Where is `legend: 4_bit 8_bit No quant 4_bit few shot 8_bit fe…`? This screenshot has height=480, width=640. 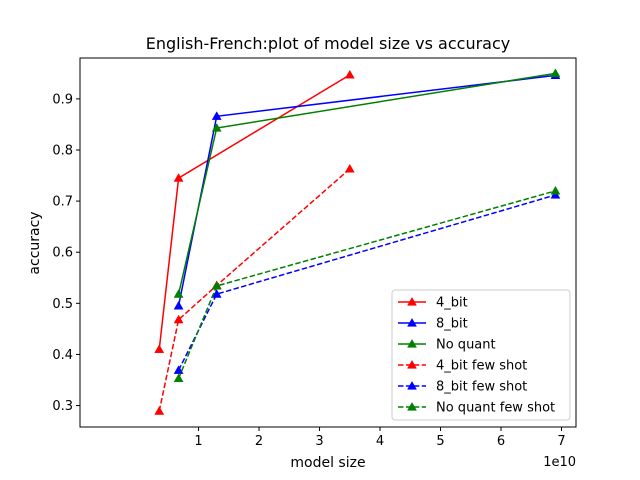 legend: 4_bit 8_bit No quant 4_bit few shot 8_bit fe… is located at coordinates (481, 355).